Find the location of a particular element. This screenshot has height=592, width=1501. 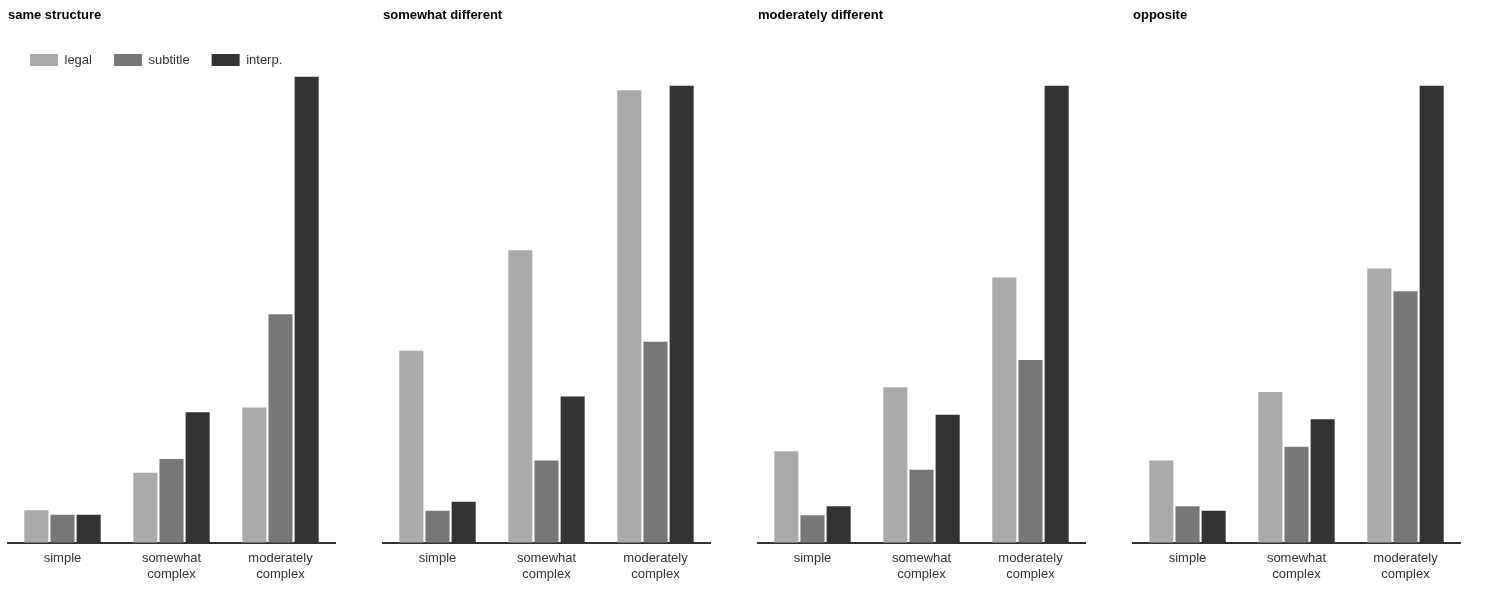

legend-label: legal is located at coordinates (78, 59).